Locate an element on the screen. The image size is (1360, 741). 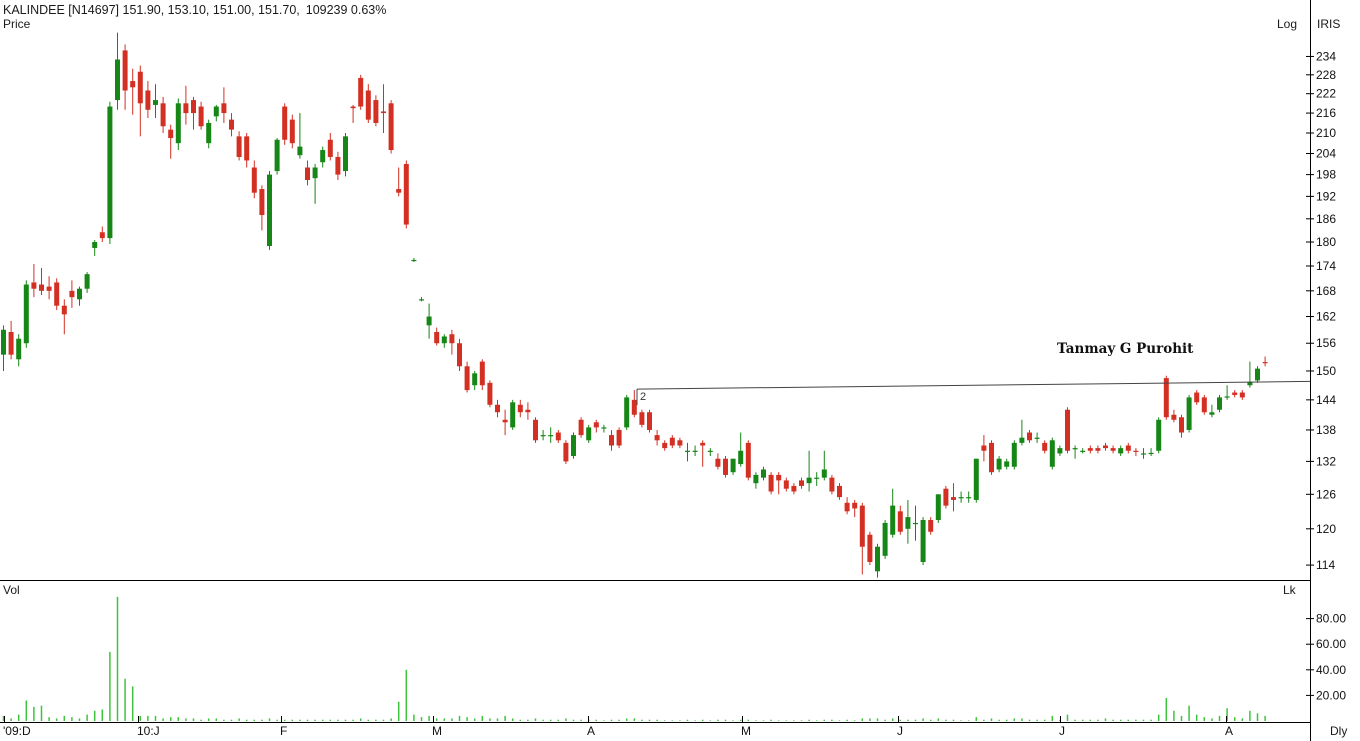
log-scale-label: Log is located at coordinates (1287, 24).